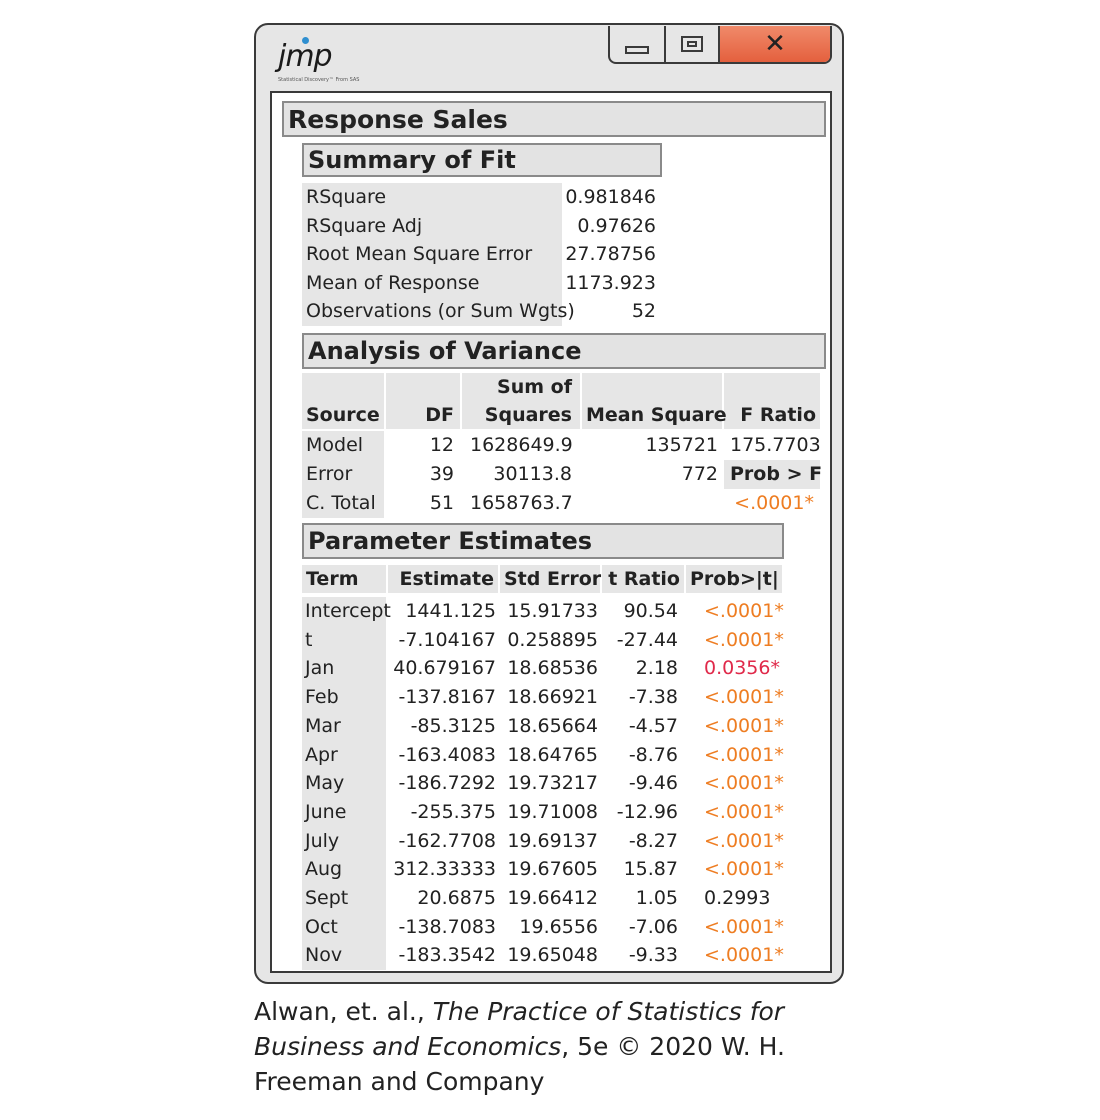 This screenshot has width=1100, height=1120. What do you see at coordinates (774, 503) in the screenshot?
I see `anova-f-cell: <.0001*` at bounding box center [774, 503].